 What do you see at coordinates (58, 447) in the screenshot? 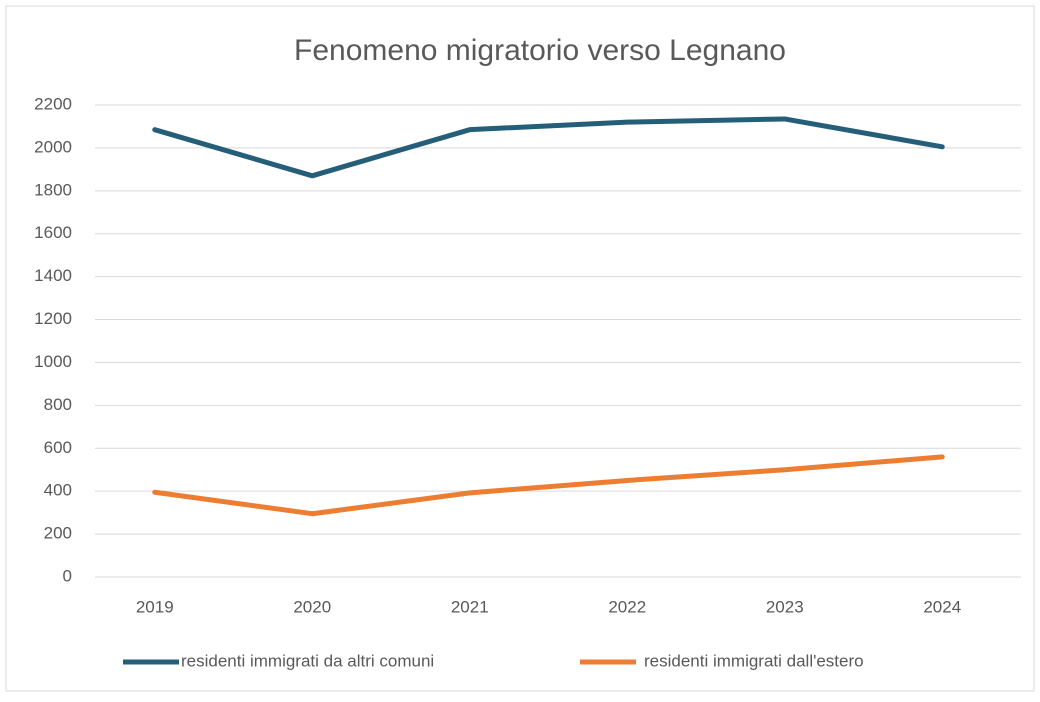
I see `y-tick-label: 600` at bounding box center [58, 447].